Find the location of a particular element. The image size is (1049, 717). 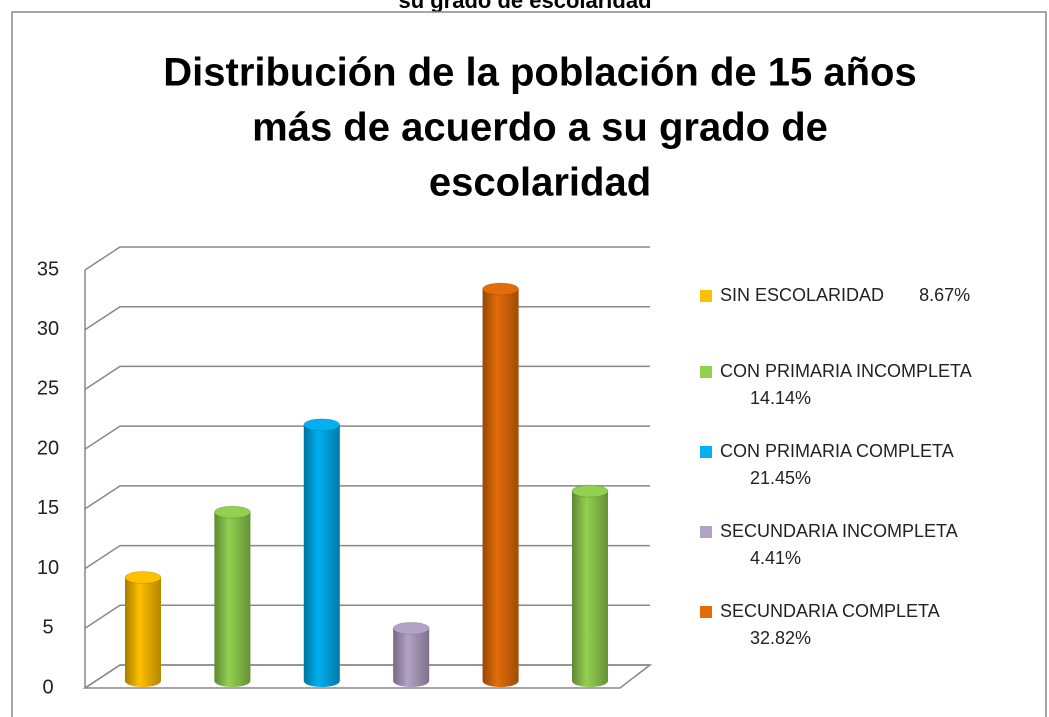

legend-text: SIN ESCOLARIDAD 8.67% is located at coordinates (875, 295).